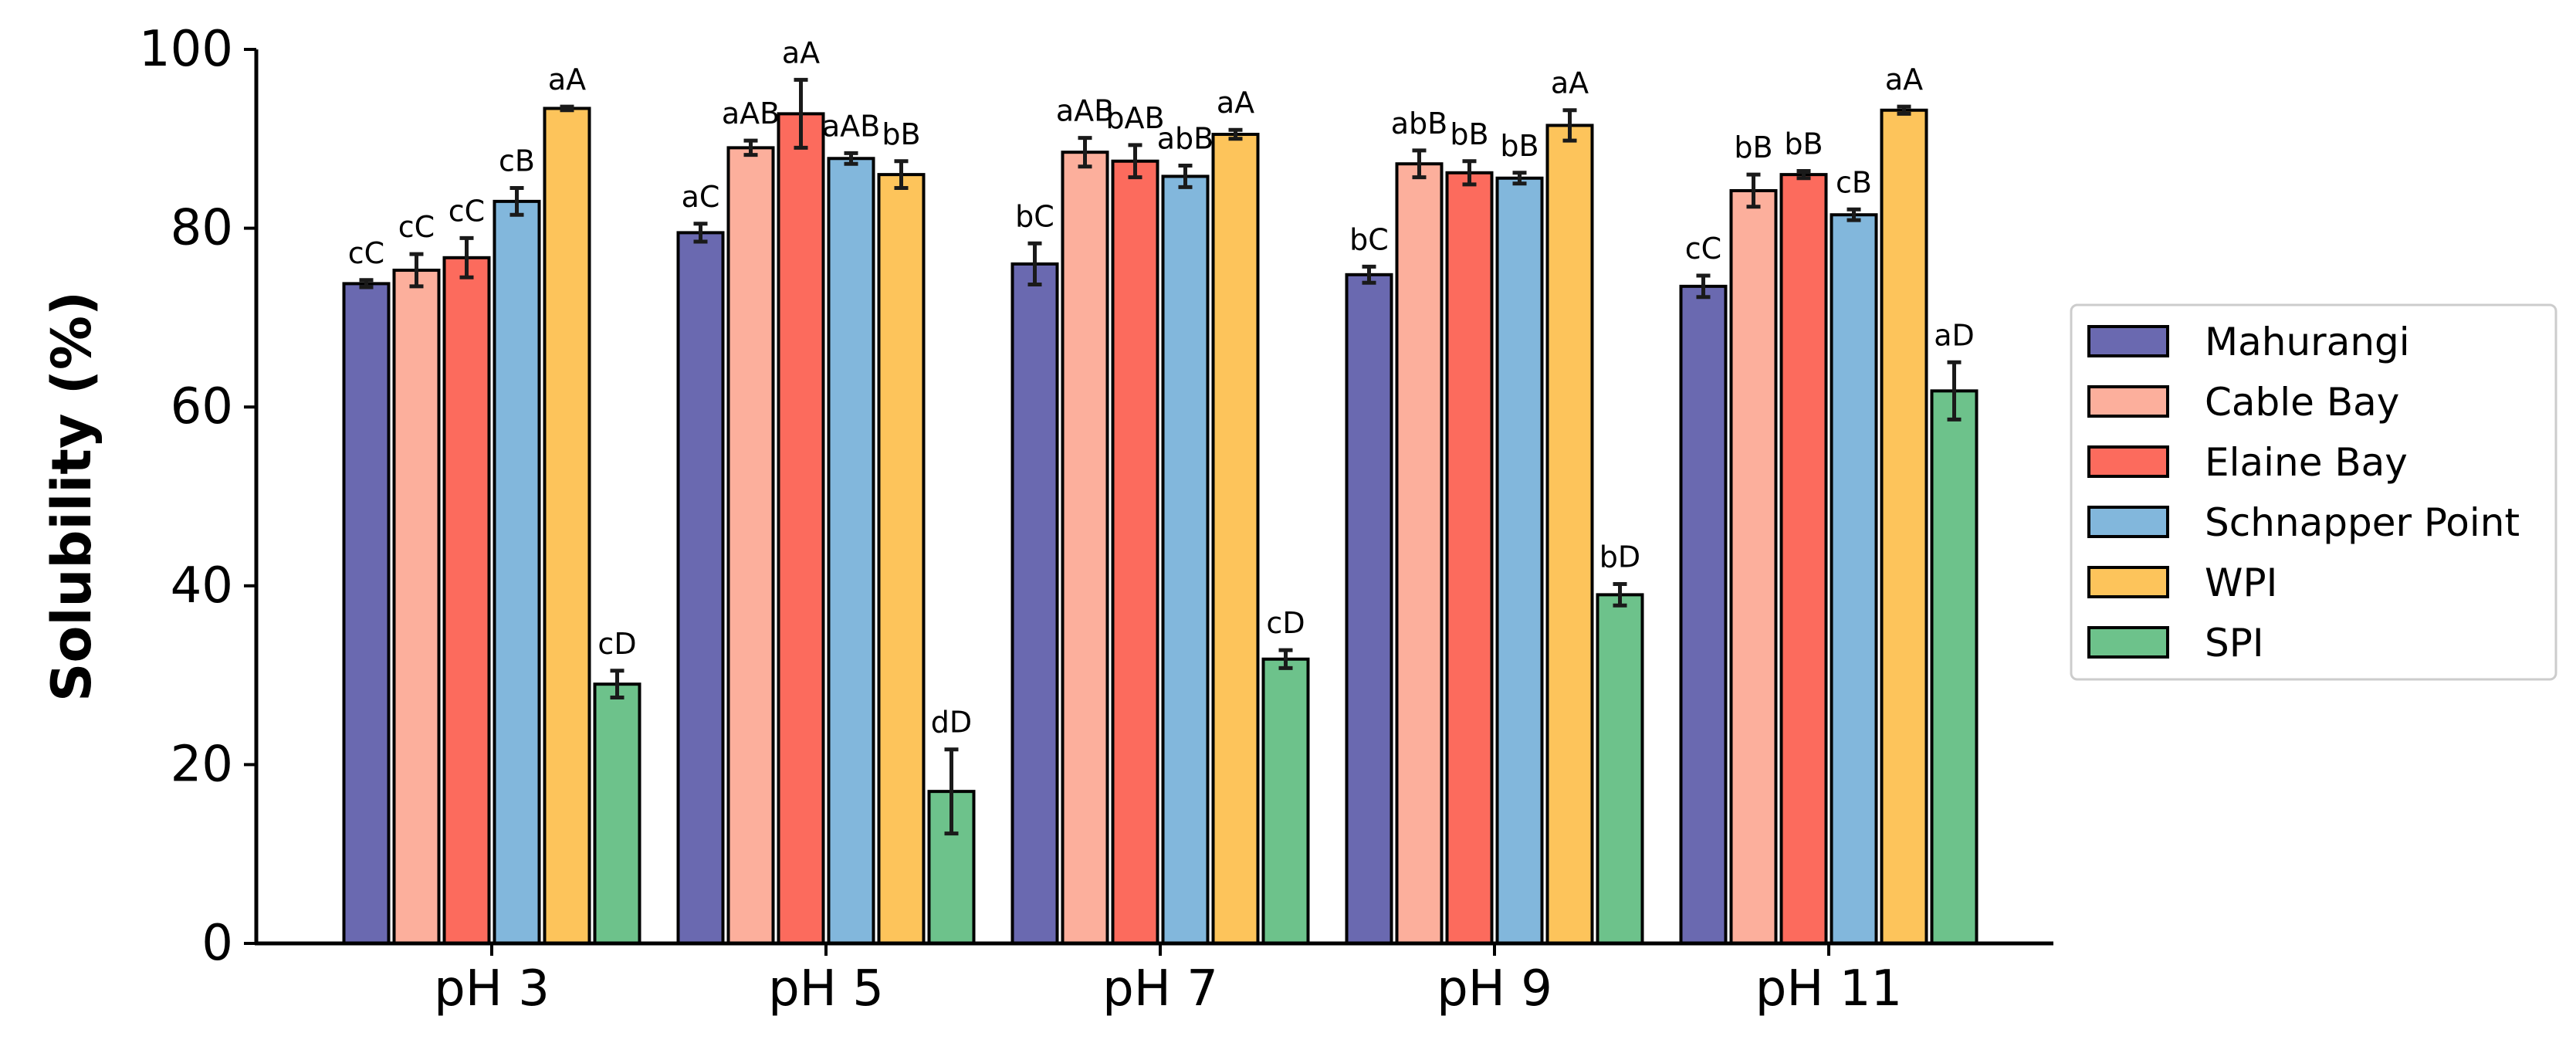  What do you see at coordinates (826, 989) in the screenshot?
I see `x-tick-label: pH 5` at bounding box center [826, 989].